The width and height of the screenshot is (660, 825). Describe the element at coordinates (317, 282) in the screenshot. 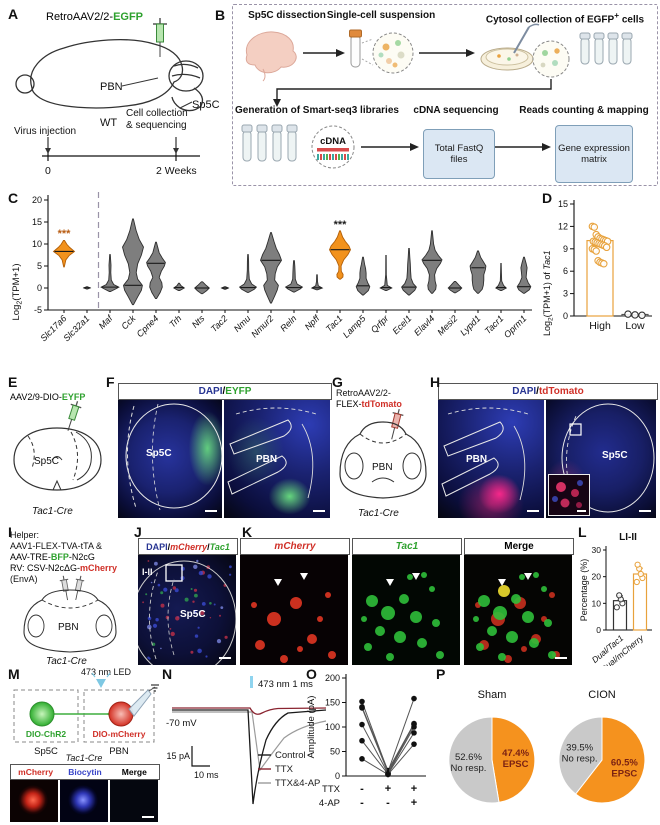

I see `violin-Npff` at that location.